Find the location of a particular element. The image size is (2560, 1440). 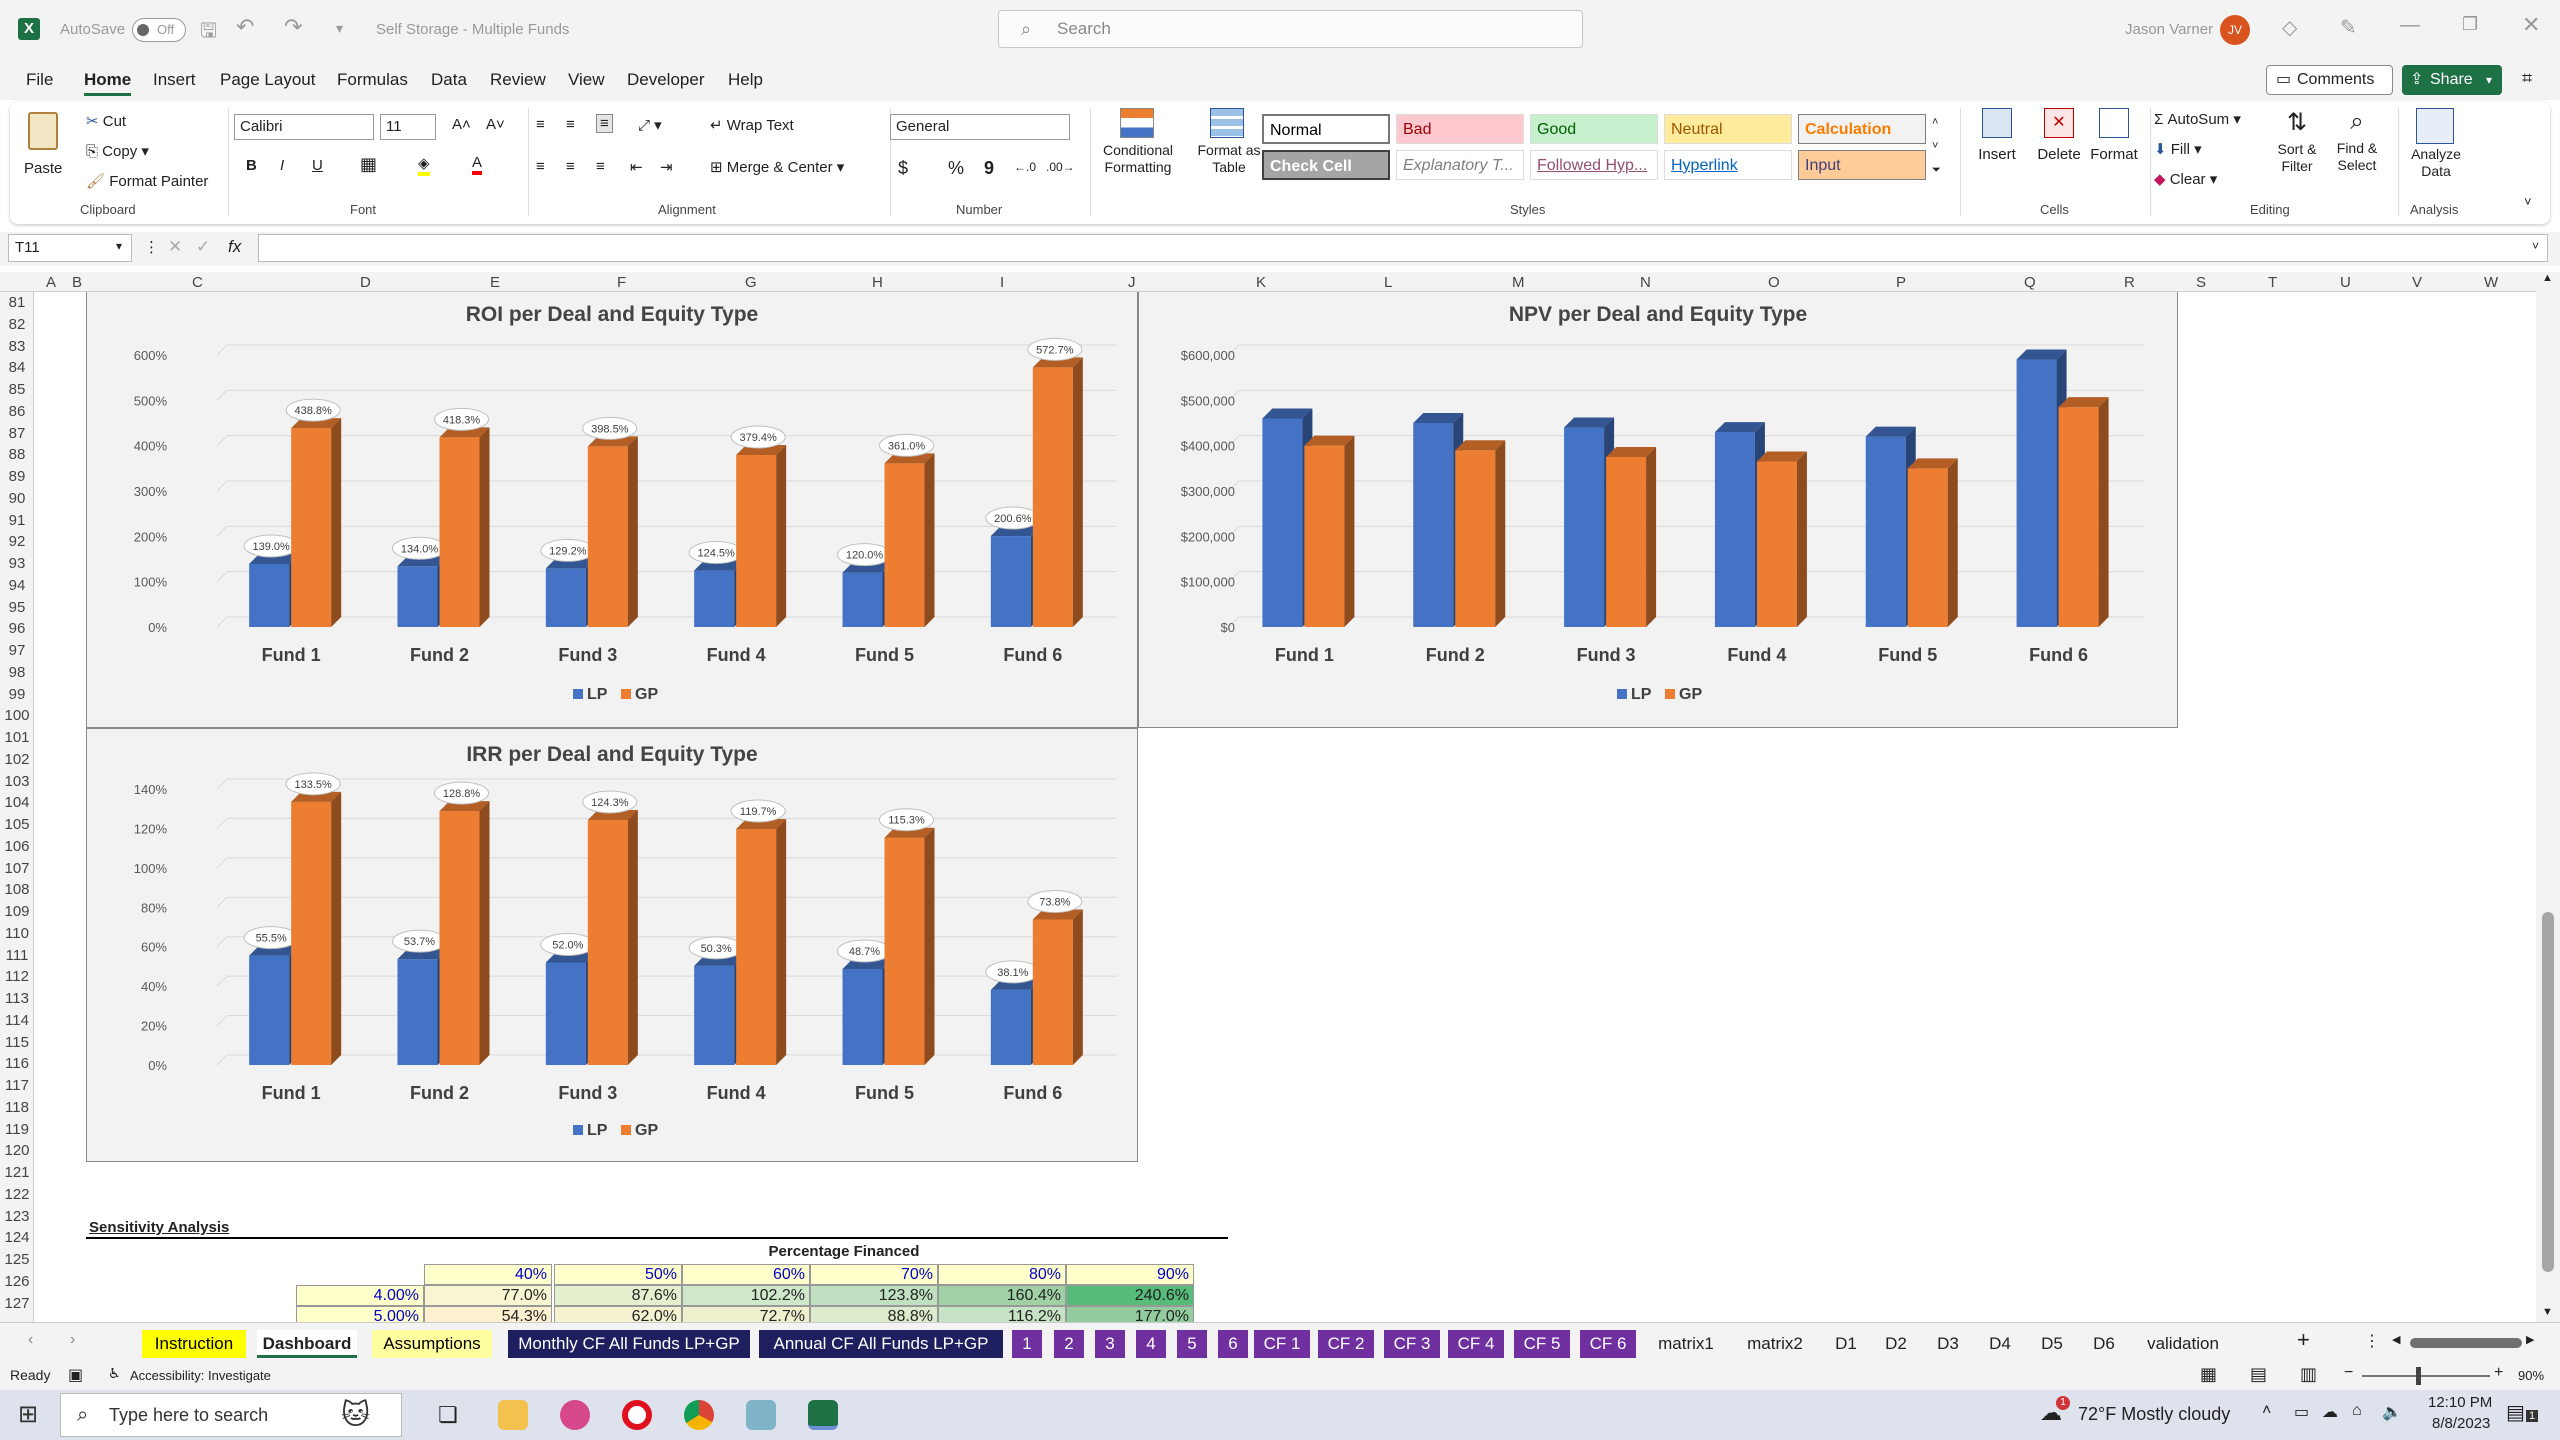

bold-button: B is located at coordinates (251, 165).